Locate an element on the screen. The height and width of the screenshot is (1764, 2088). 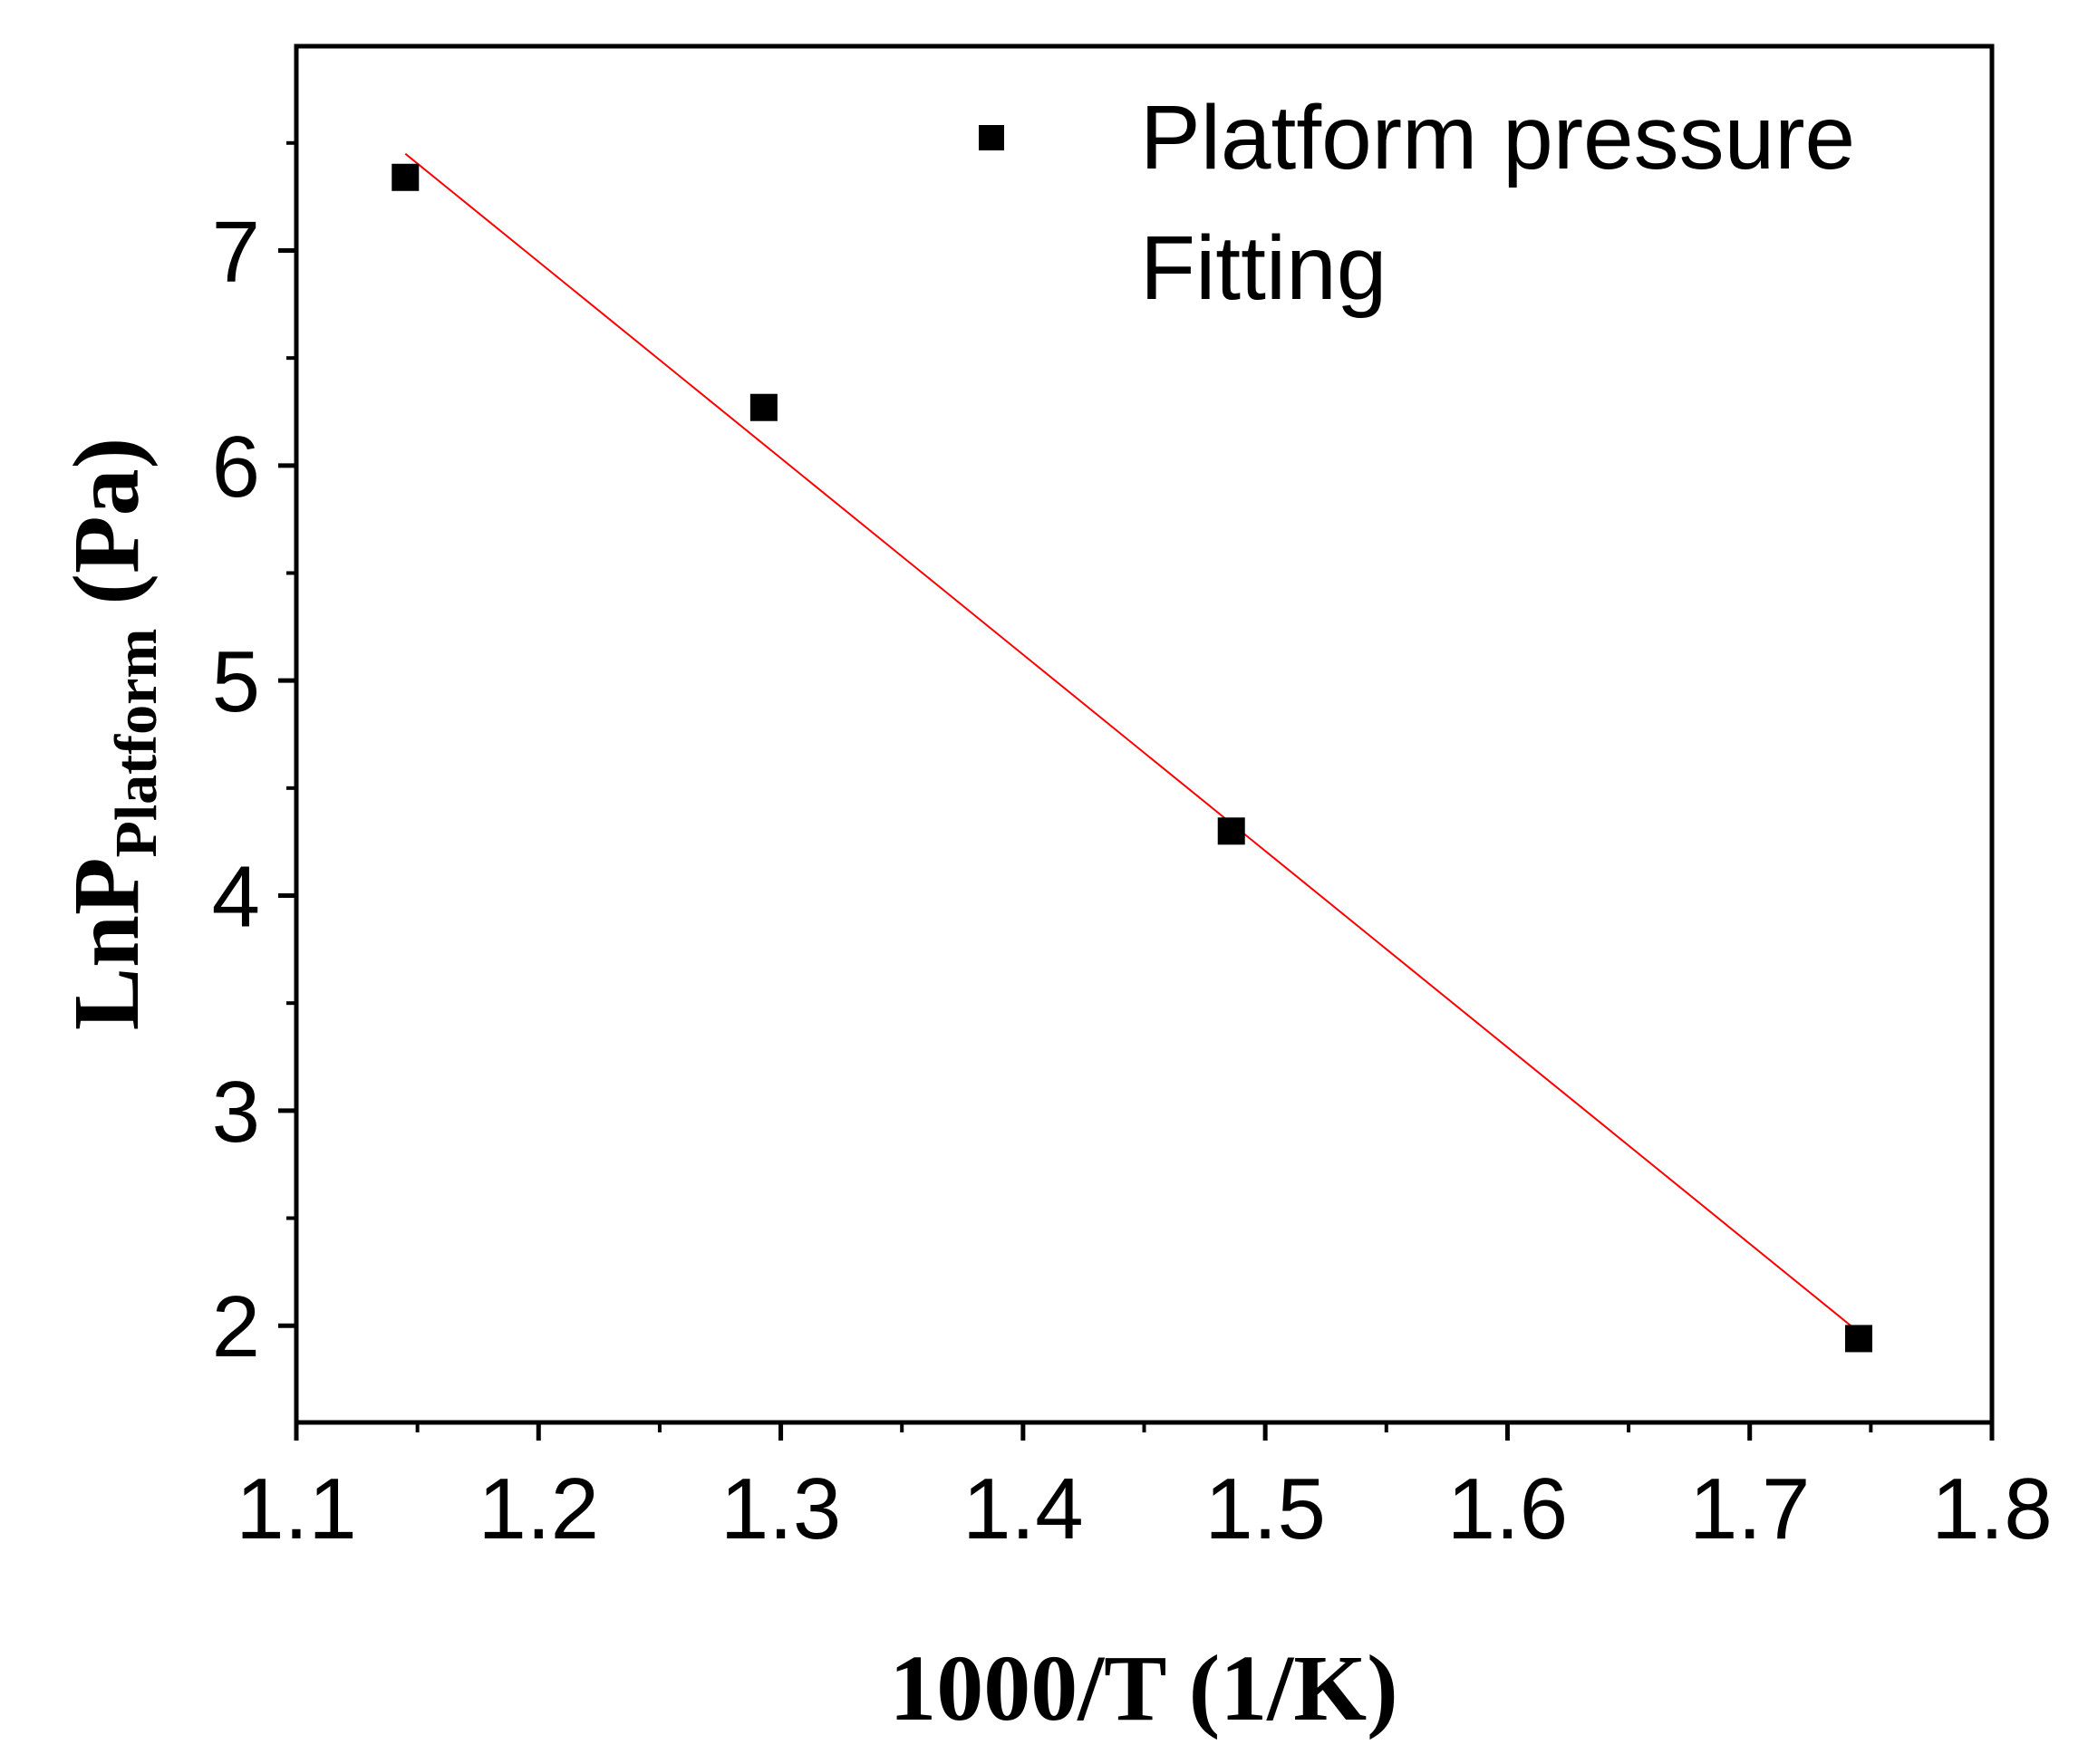
x-tick-label: 1.4 is located at coordinates (1022, 1508).